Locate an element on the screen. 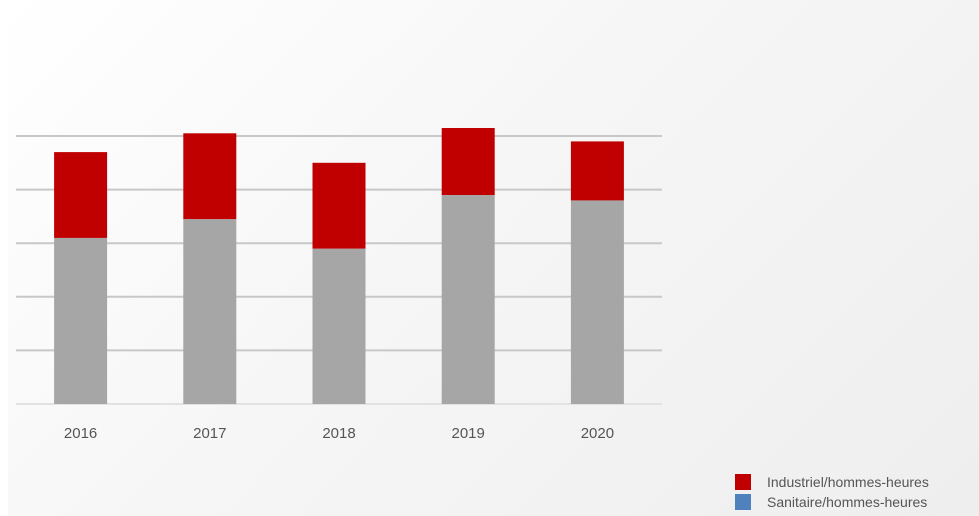 The height and width of the screenshot is (516, 979). bar-industriel-2017 is located at coordinates (210, 176).